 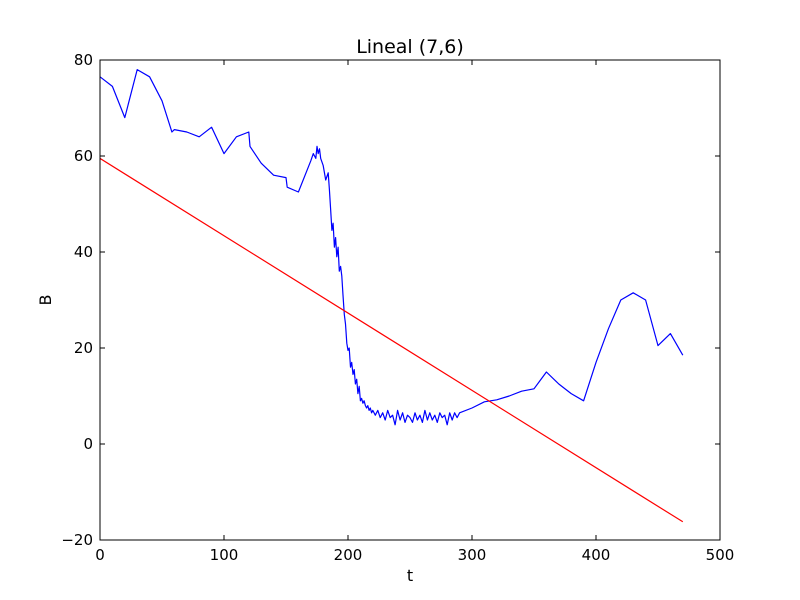 What do you see at coordinates (410, 575) in the screenshot?
I see `x-axis-label: t` at bounding box center [410, 575].